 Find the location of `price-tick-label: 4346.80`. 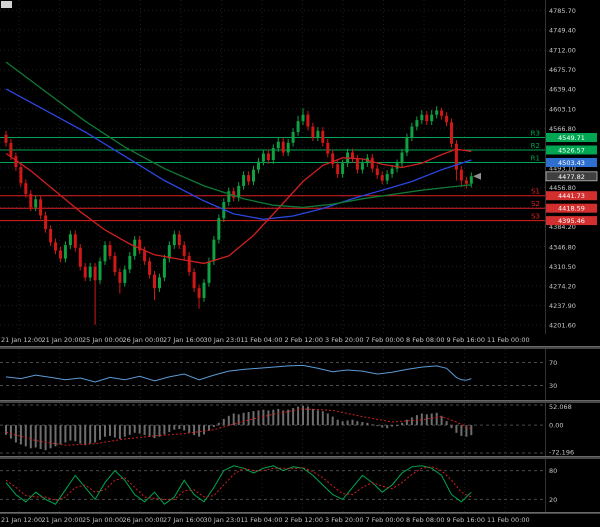

price-tick-label: 4346.80 is located at coordinates (562, 247).